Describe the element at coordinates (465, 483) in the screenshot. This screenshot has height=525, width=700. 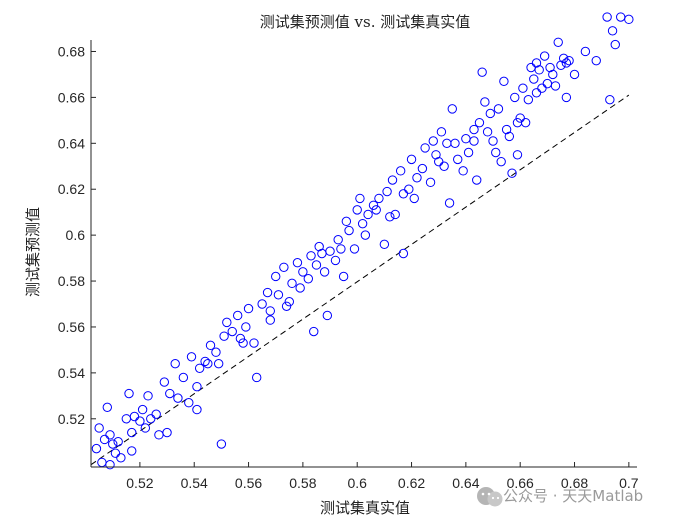
I see `x-tick-label: 0.64` at that location.